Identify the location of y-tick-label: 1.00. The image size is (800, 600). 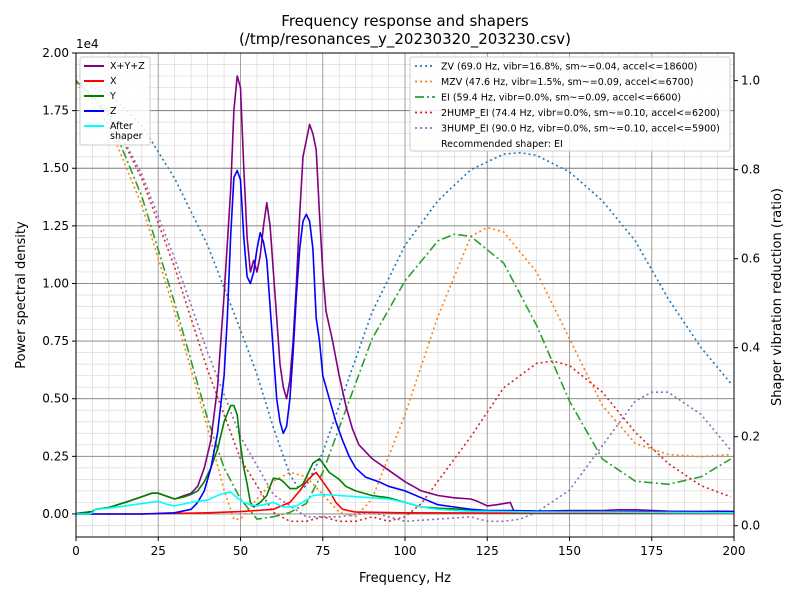
(55, 283).